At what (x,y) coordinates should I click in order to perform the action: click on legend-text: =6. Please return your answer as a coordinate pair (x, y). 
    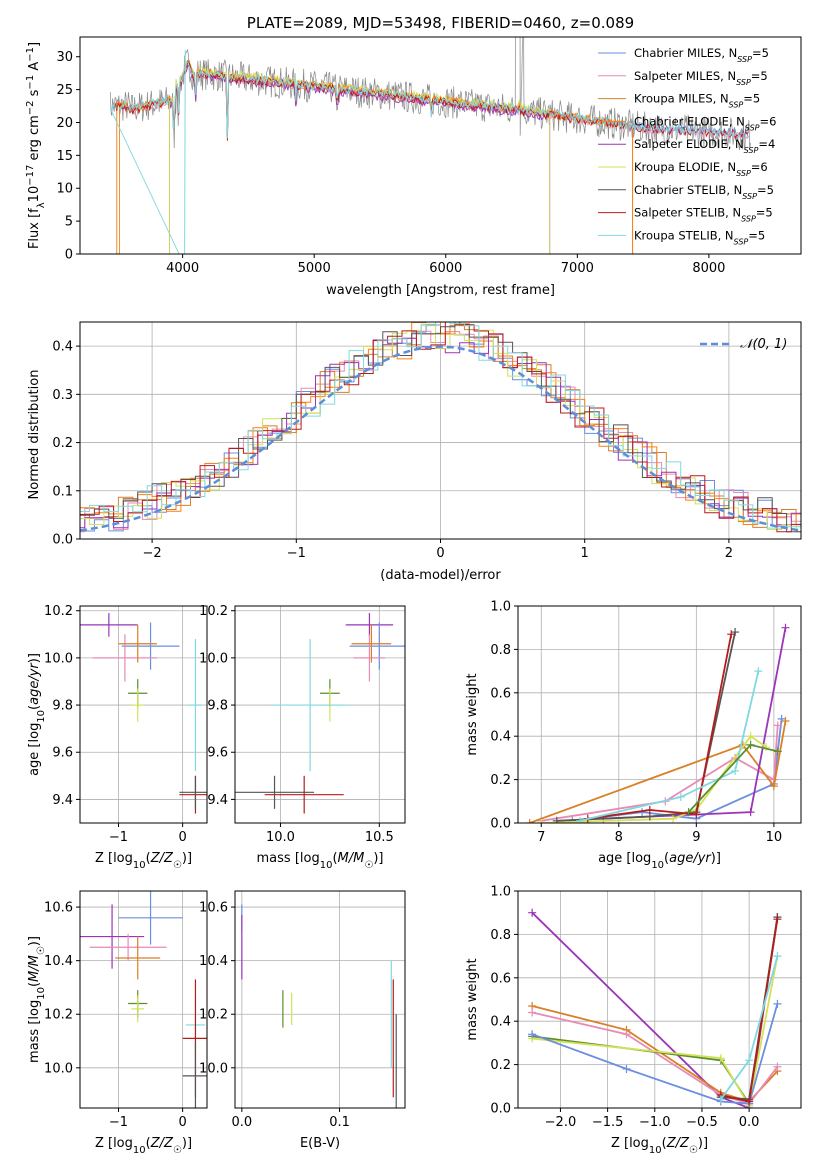
    Looking at the image, I should click on (768, 121).